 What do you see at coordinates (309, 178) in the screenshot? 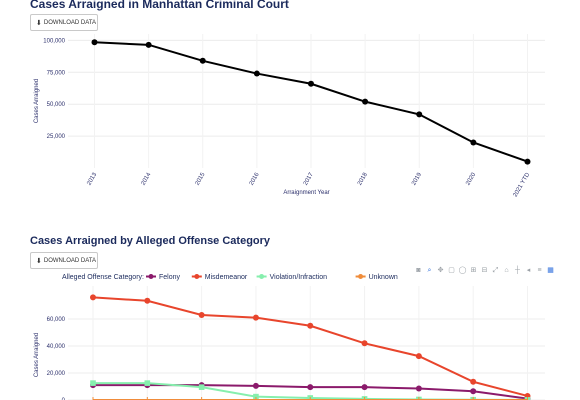
I see `x-tick-label: 2017` at bounding box center [309, 178].